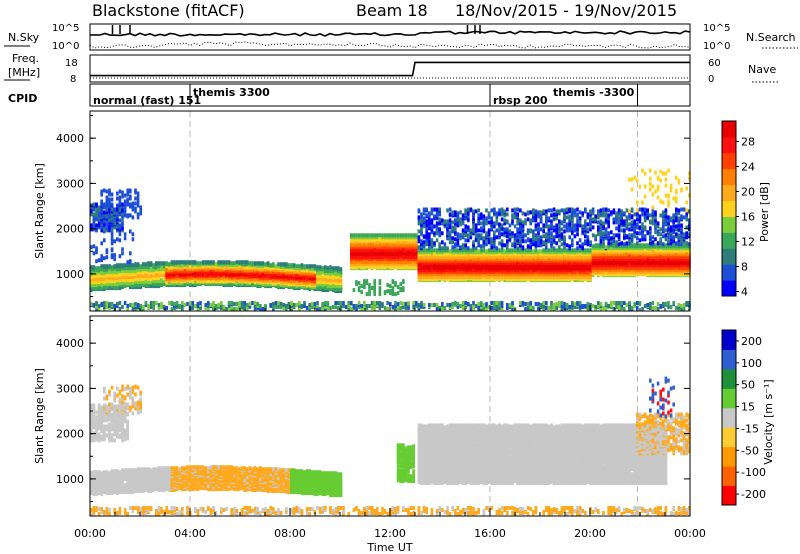 This screenshot has height=554, width=800. Describe the element at coordinates (65, 46) in the screenshot. I see `sky-tick-bottom: 10^0` at that location.